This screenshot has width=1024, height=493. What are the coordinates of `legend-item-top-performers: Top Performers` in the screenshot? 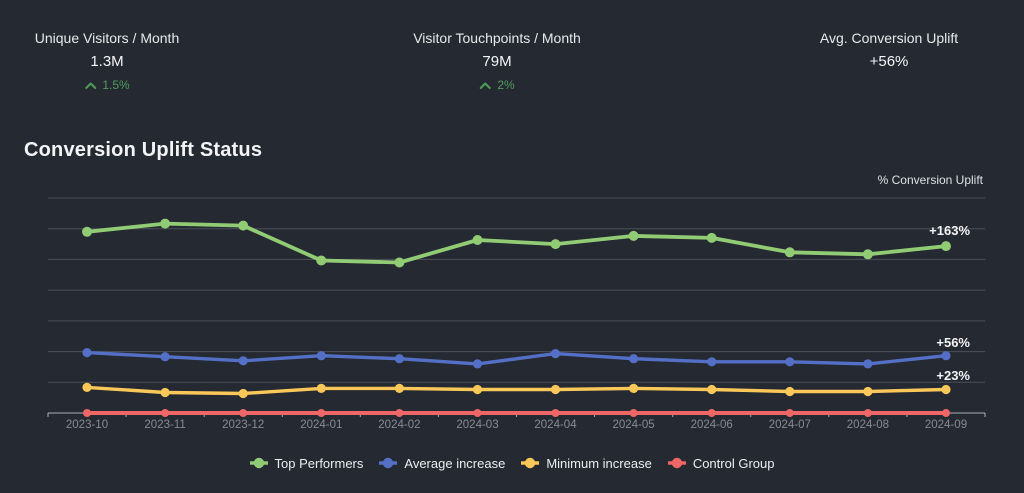 It's located at (306, 463).